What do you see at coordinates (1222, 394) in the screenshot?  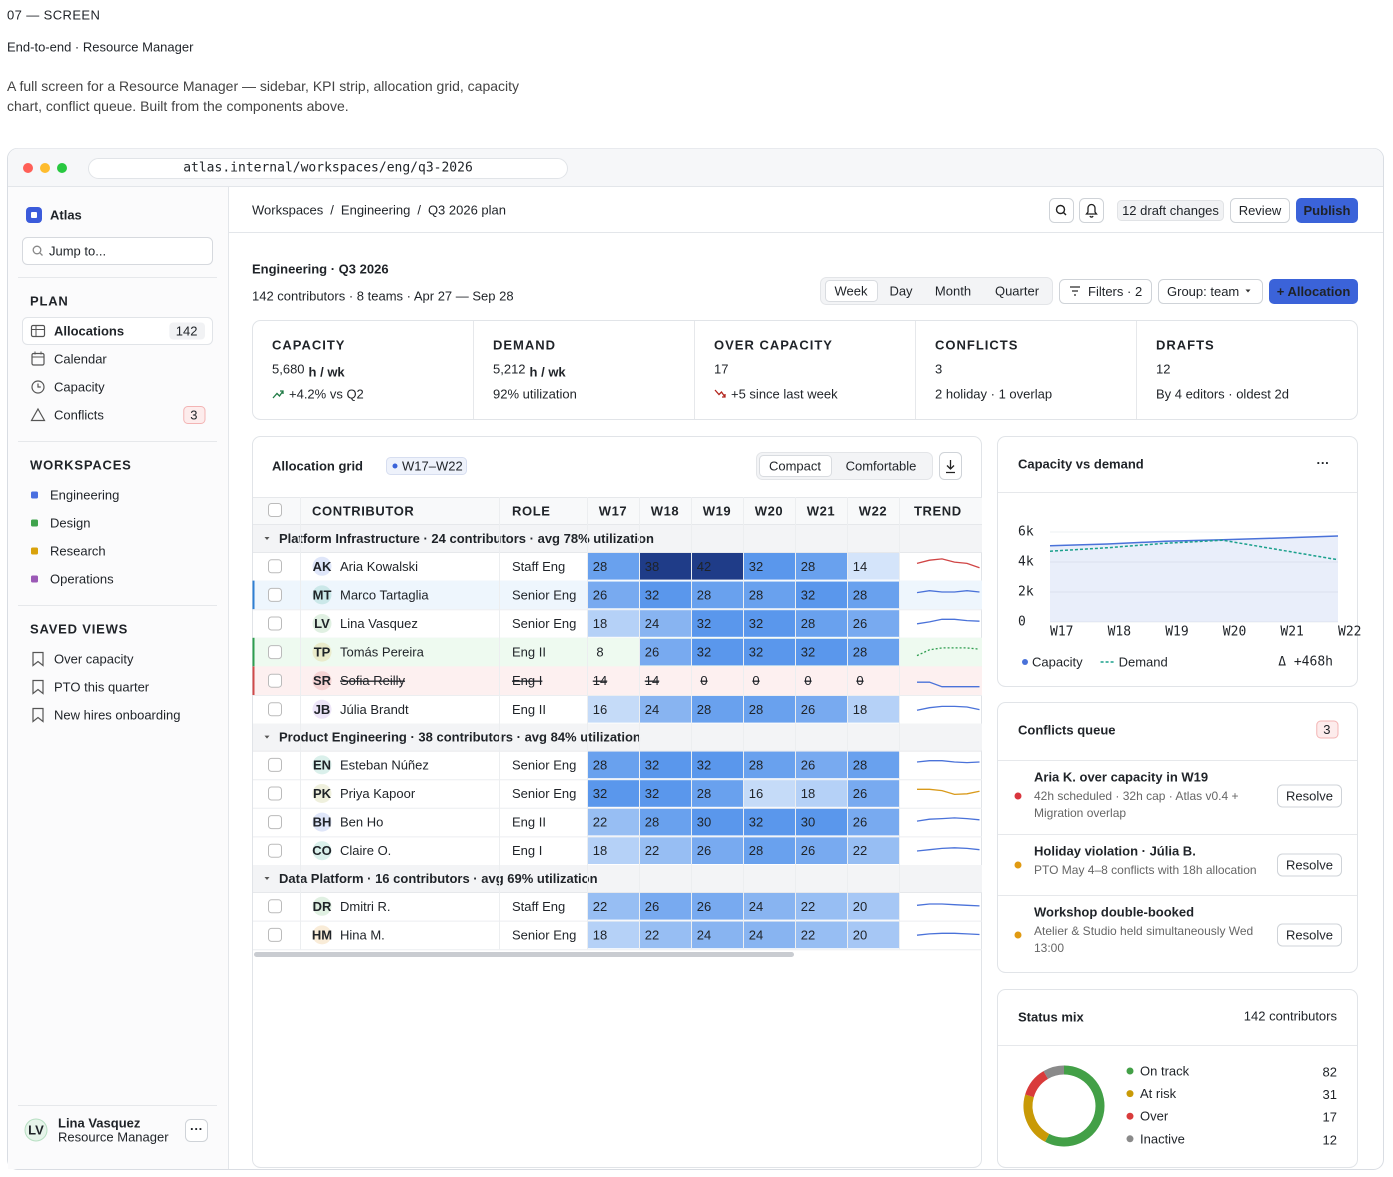 I see `kpi-note: By 4 editors · oldest 2d` at bounding box center [1222, 394].